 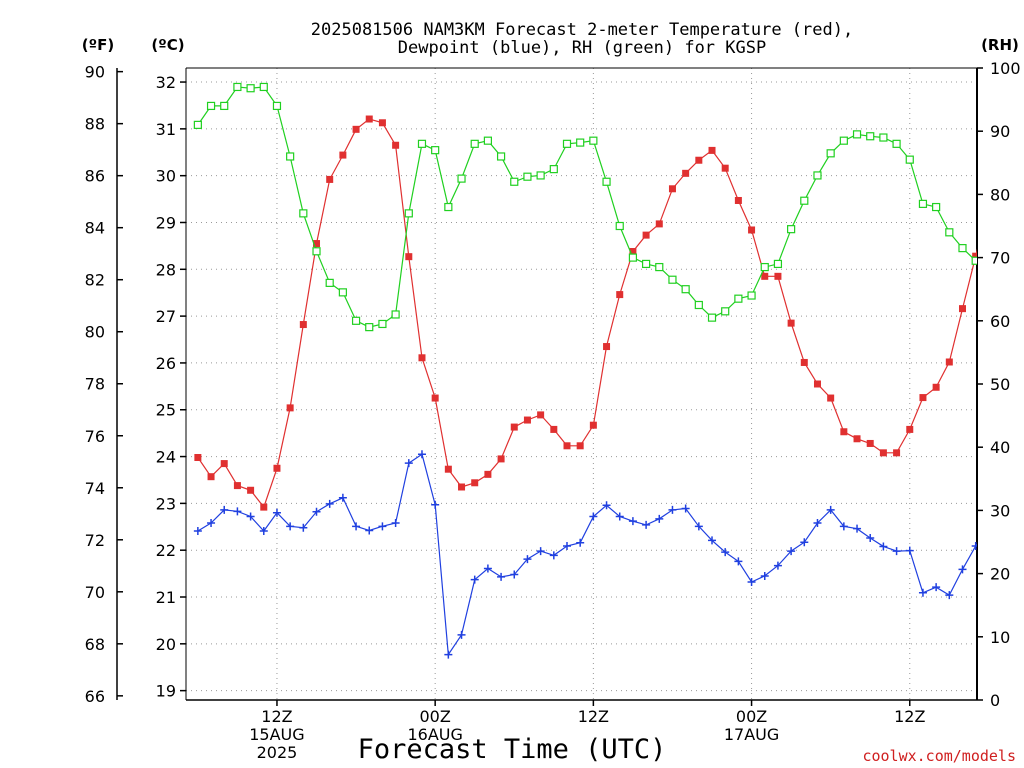 I want to click on fahrenheit-tick-label: 70, so click(x=95, y=592).